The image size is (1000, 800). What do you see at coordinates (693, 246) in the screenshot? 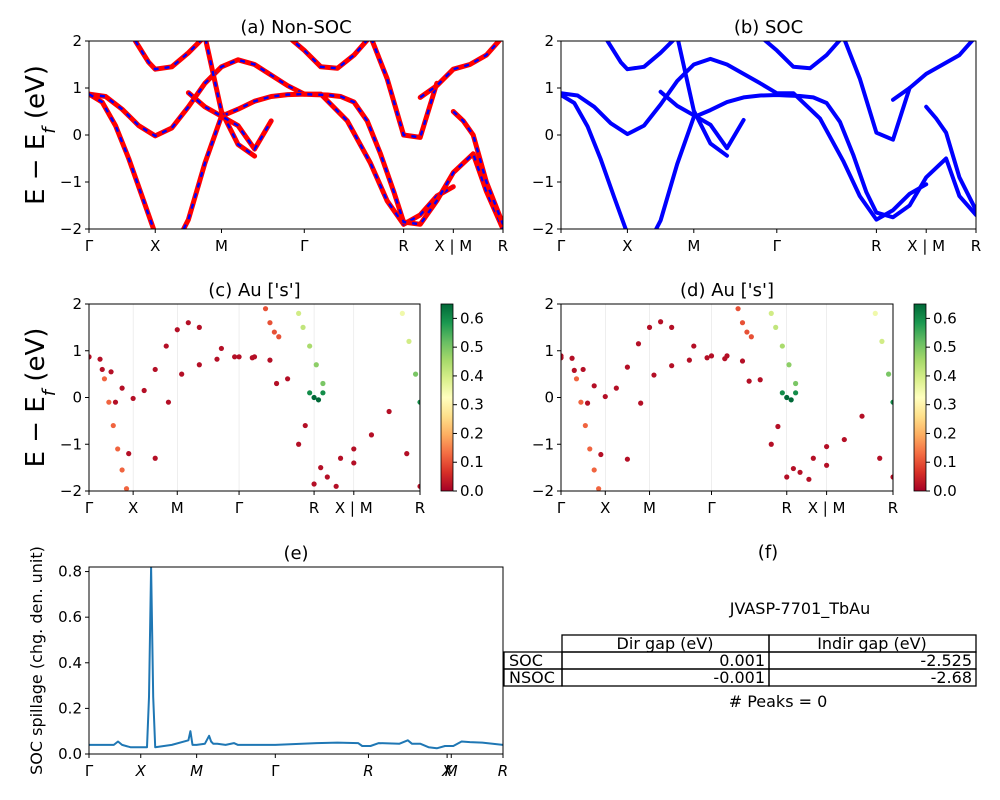
I see `panel-b-xtick-label-2: M` at bounding box center [693, 246].